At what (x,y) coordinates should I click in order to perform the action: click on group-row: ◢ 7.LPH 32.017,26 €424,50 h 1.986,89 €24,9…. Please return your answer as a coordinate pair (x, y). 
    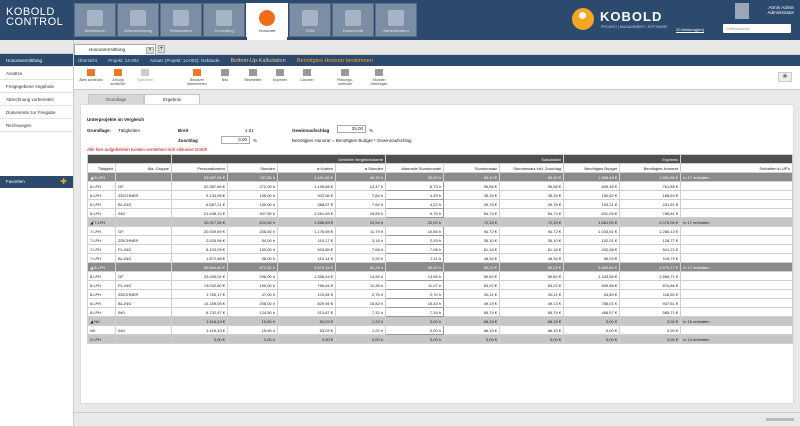
    Looking at the image, I should click on (440, 222).